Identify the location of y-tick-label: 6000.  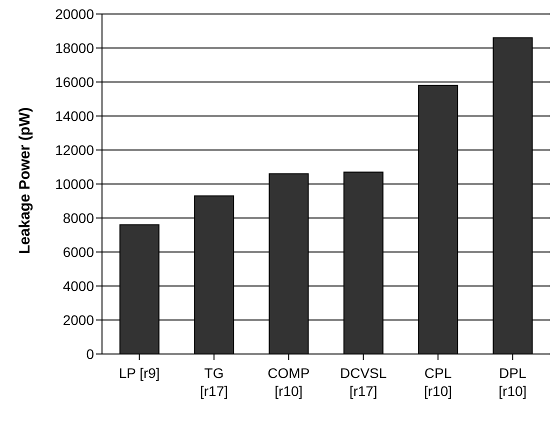
(78, 252).